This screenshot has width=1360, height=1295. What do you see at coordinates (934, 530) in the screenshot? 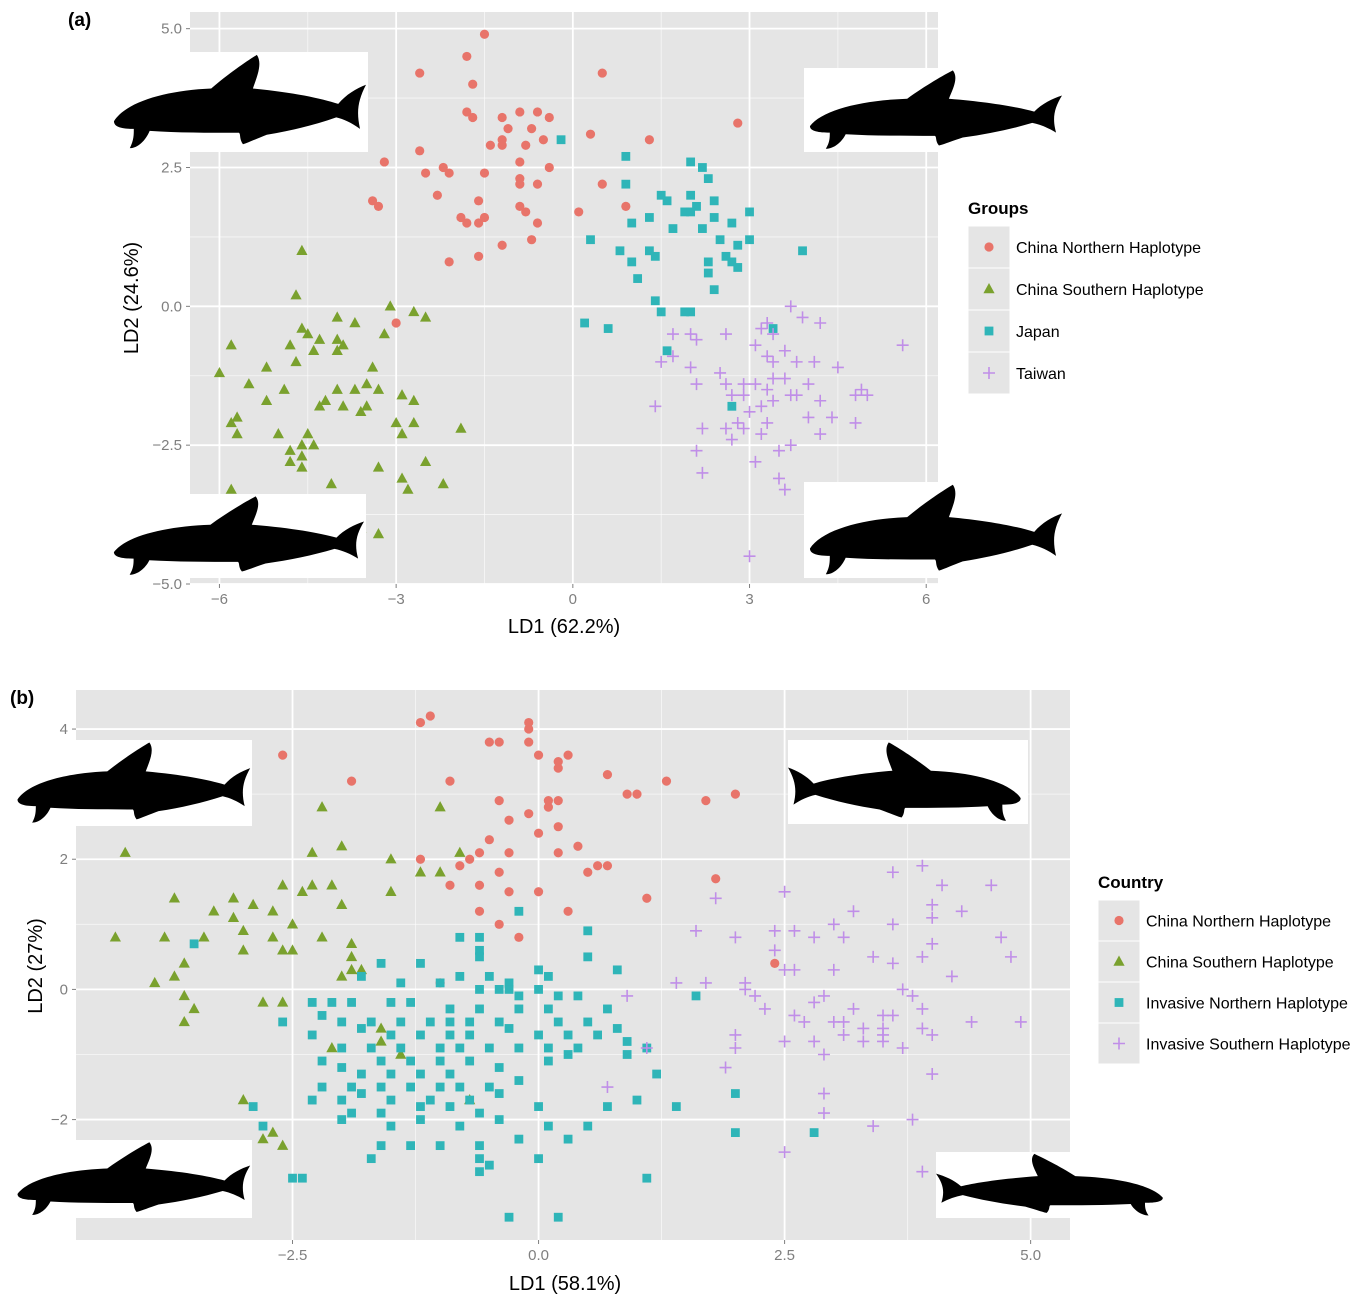
I see `fish-silhouette-bottom-right` at bounding box center [934, 530].